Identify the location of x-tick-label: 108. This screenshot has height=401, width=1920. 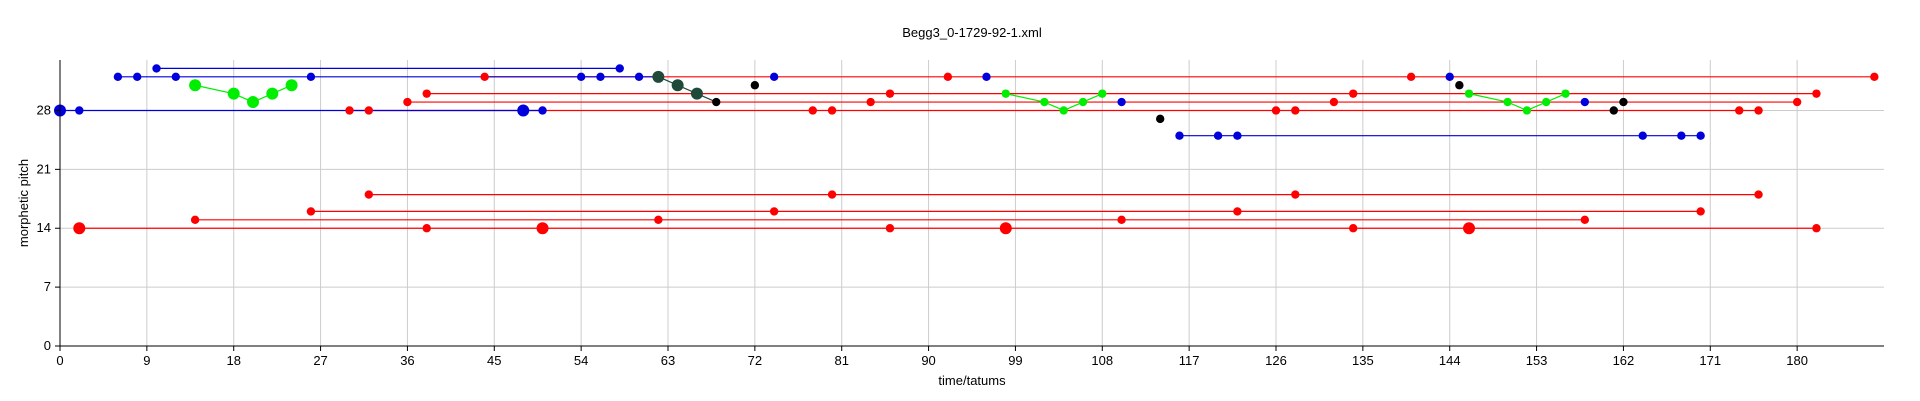
(1102, 360).